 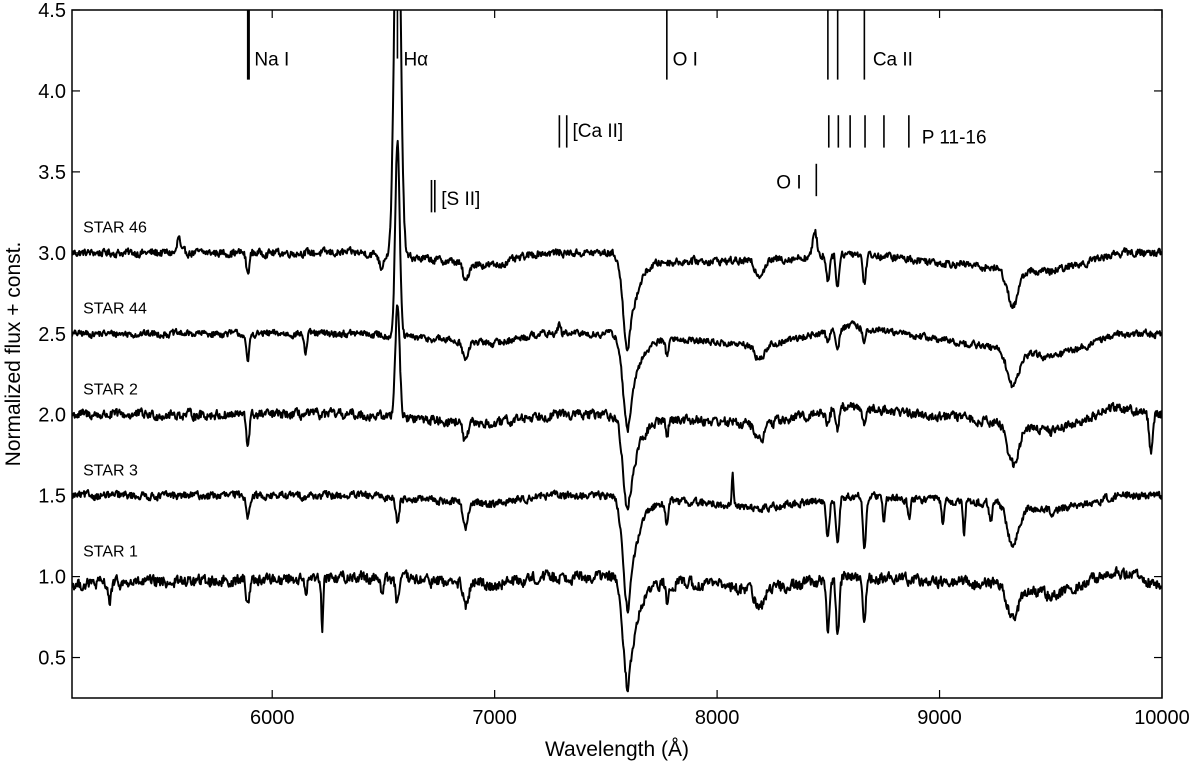 I want to click on y-tick-label-8: 4.5, so click(x=52, y=11).